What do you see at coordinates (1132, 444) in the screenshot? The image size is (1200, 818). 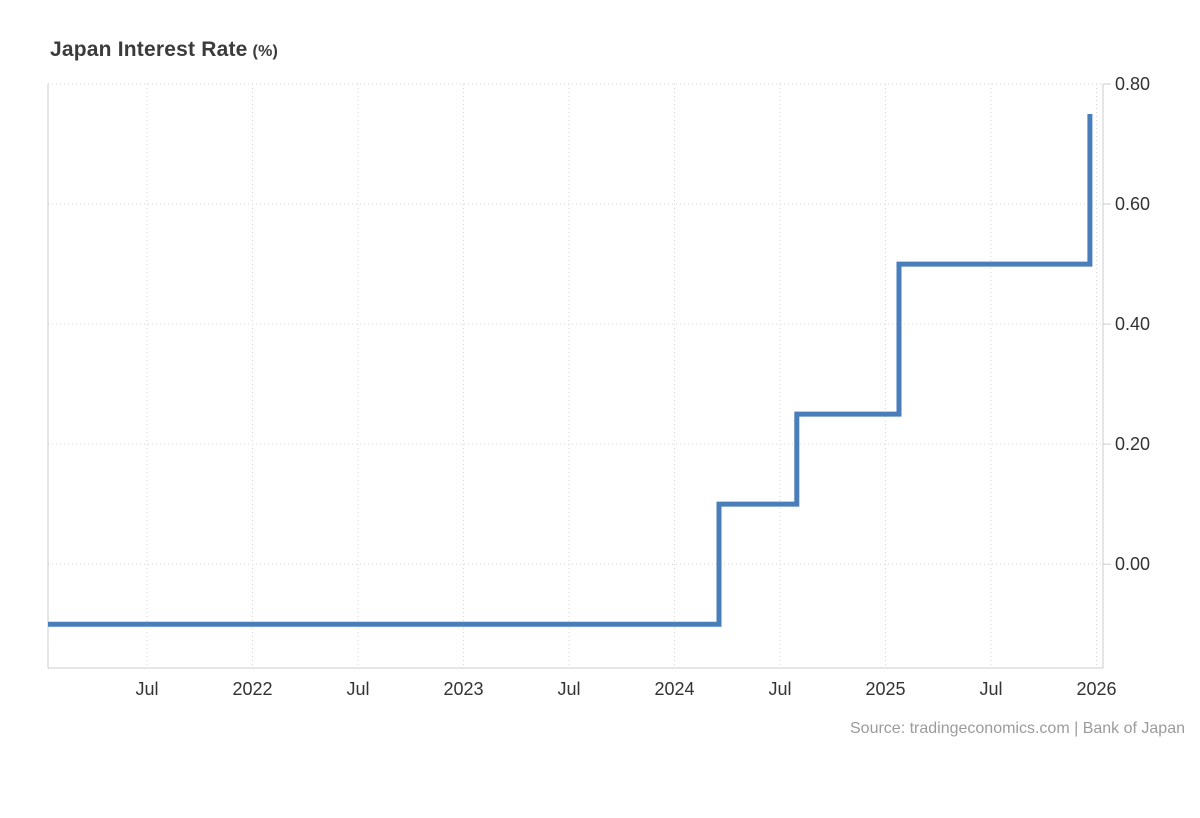 I see `y-tick-label: 0.20` at bounding box center [1132, 444].